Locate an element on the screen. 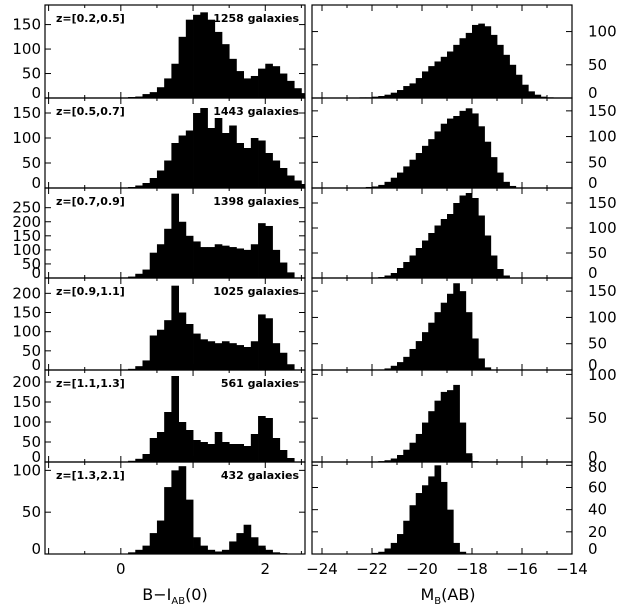 The image size is (624, 609). right-panel-1: 0 50 100 150 is located at coordinates (464, 144).